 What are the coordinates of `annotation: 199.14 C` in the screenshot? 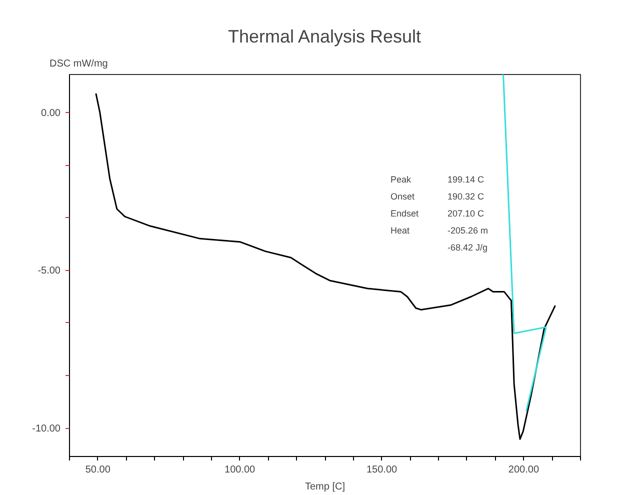 It's located at (466, 179).